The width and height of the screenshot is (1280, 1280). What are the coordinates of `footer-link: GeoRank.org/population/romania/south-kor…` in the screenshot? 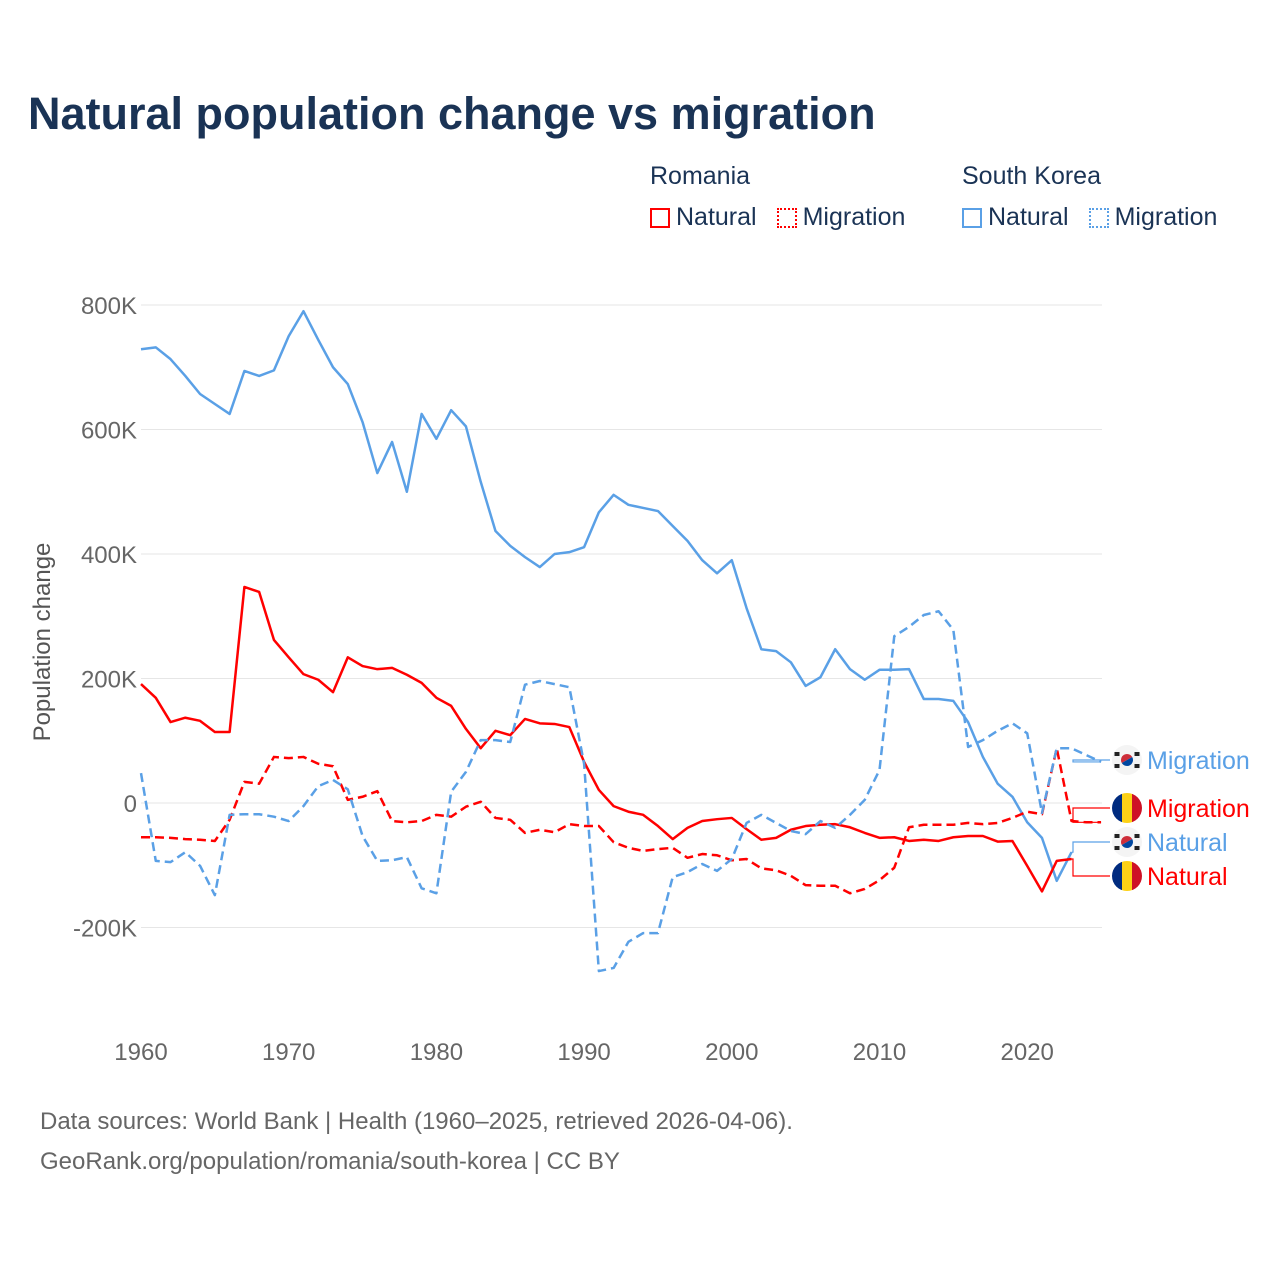 It's located at (330, 1161).